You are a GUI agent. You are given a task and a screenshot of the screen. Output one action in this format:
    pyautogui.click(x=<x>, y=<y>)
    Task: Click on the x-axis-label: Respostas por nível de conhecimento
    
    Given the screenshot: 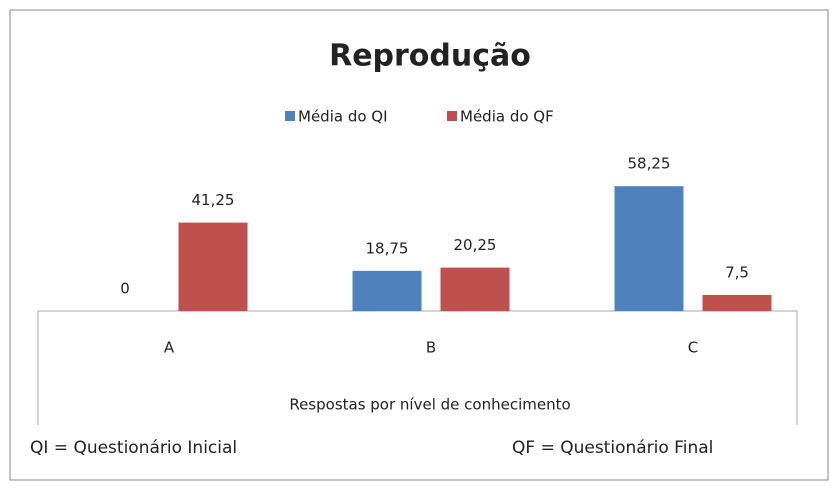 What is the action you would take?
    pyautogui.click(x=429, y=405)
    